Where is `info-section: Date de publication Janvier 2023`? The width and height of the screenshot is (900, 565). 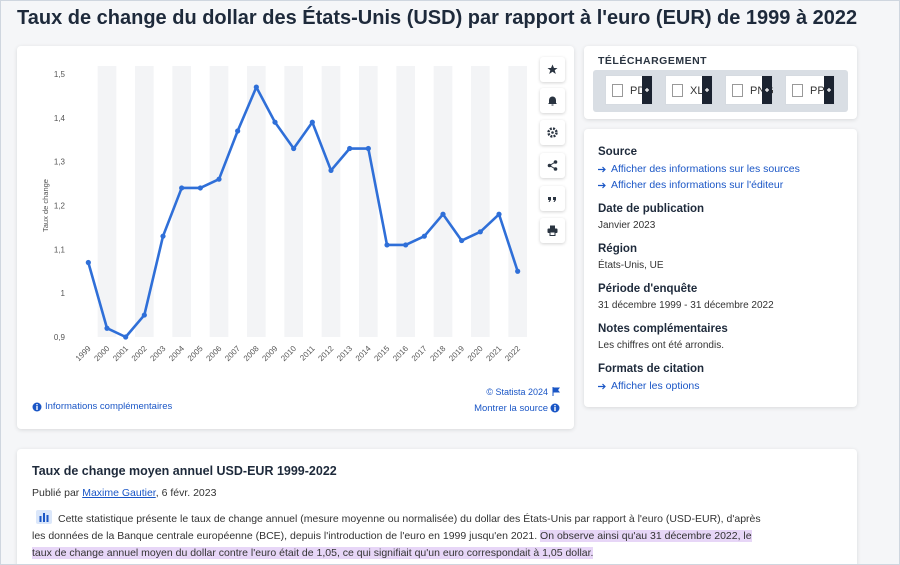 info-section: Date de publication Janvier 2023 is located at coordinates (720, 217).